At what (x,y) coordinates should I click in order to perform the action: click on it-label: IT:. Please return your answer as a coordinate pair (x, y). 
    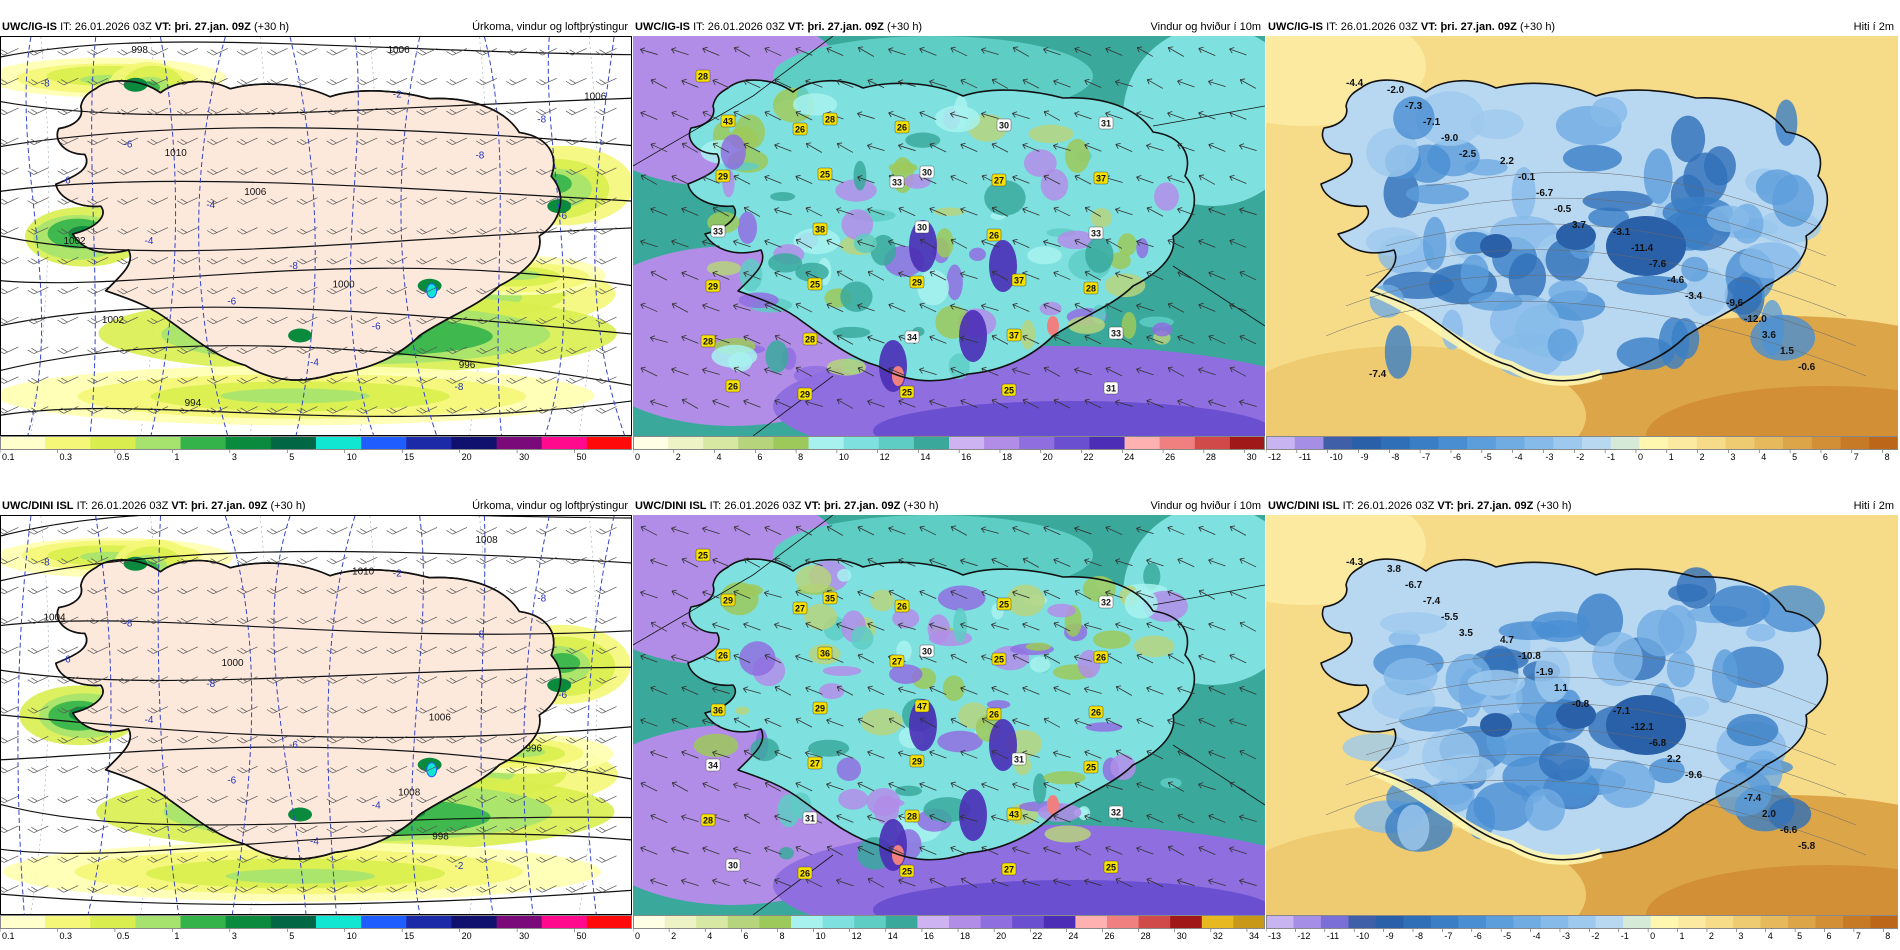
    Looking at the image, I should click on (699, 27).